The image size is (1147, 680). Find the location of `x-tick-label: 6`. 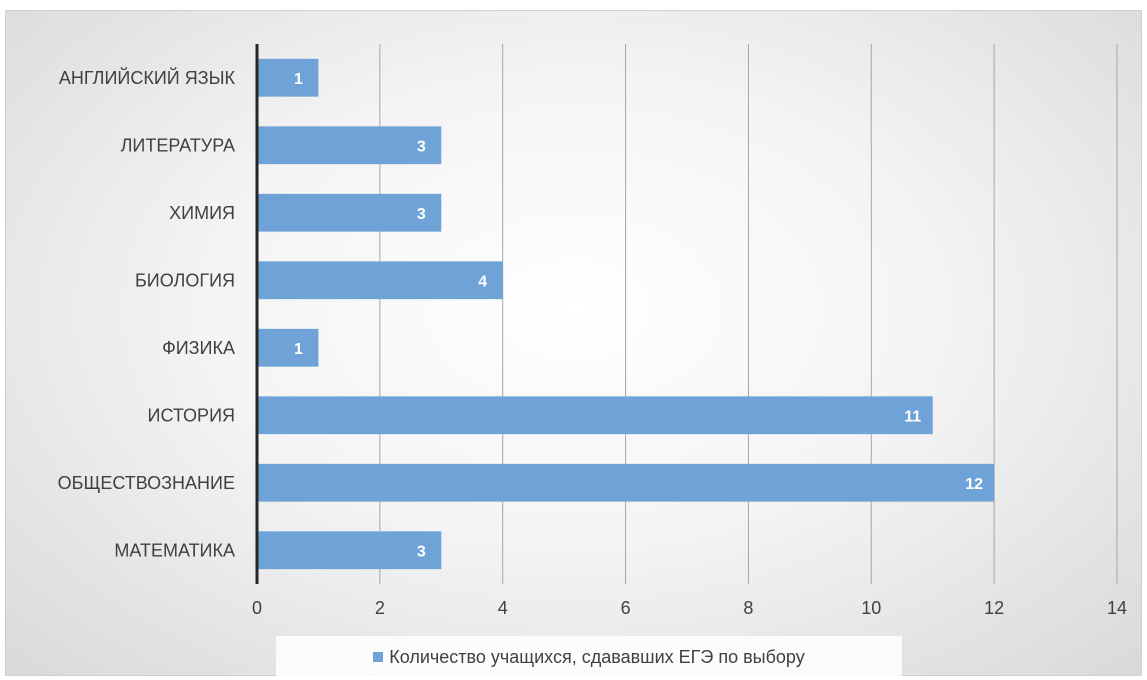

x-tick-label: 6 is located at coordinates (626, 608).